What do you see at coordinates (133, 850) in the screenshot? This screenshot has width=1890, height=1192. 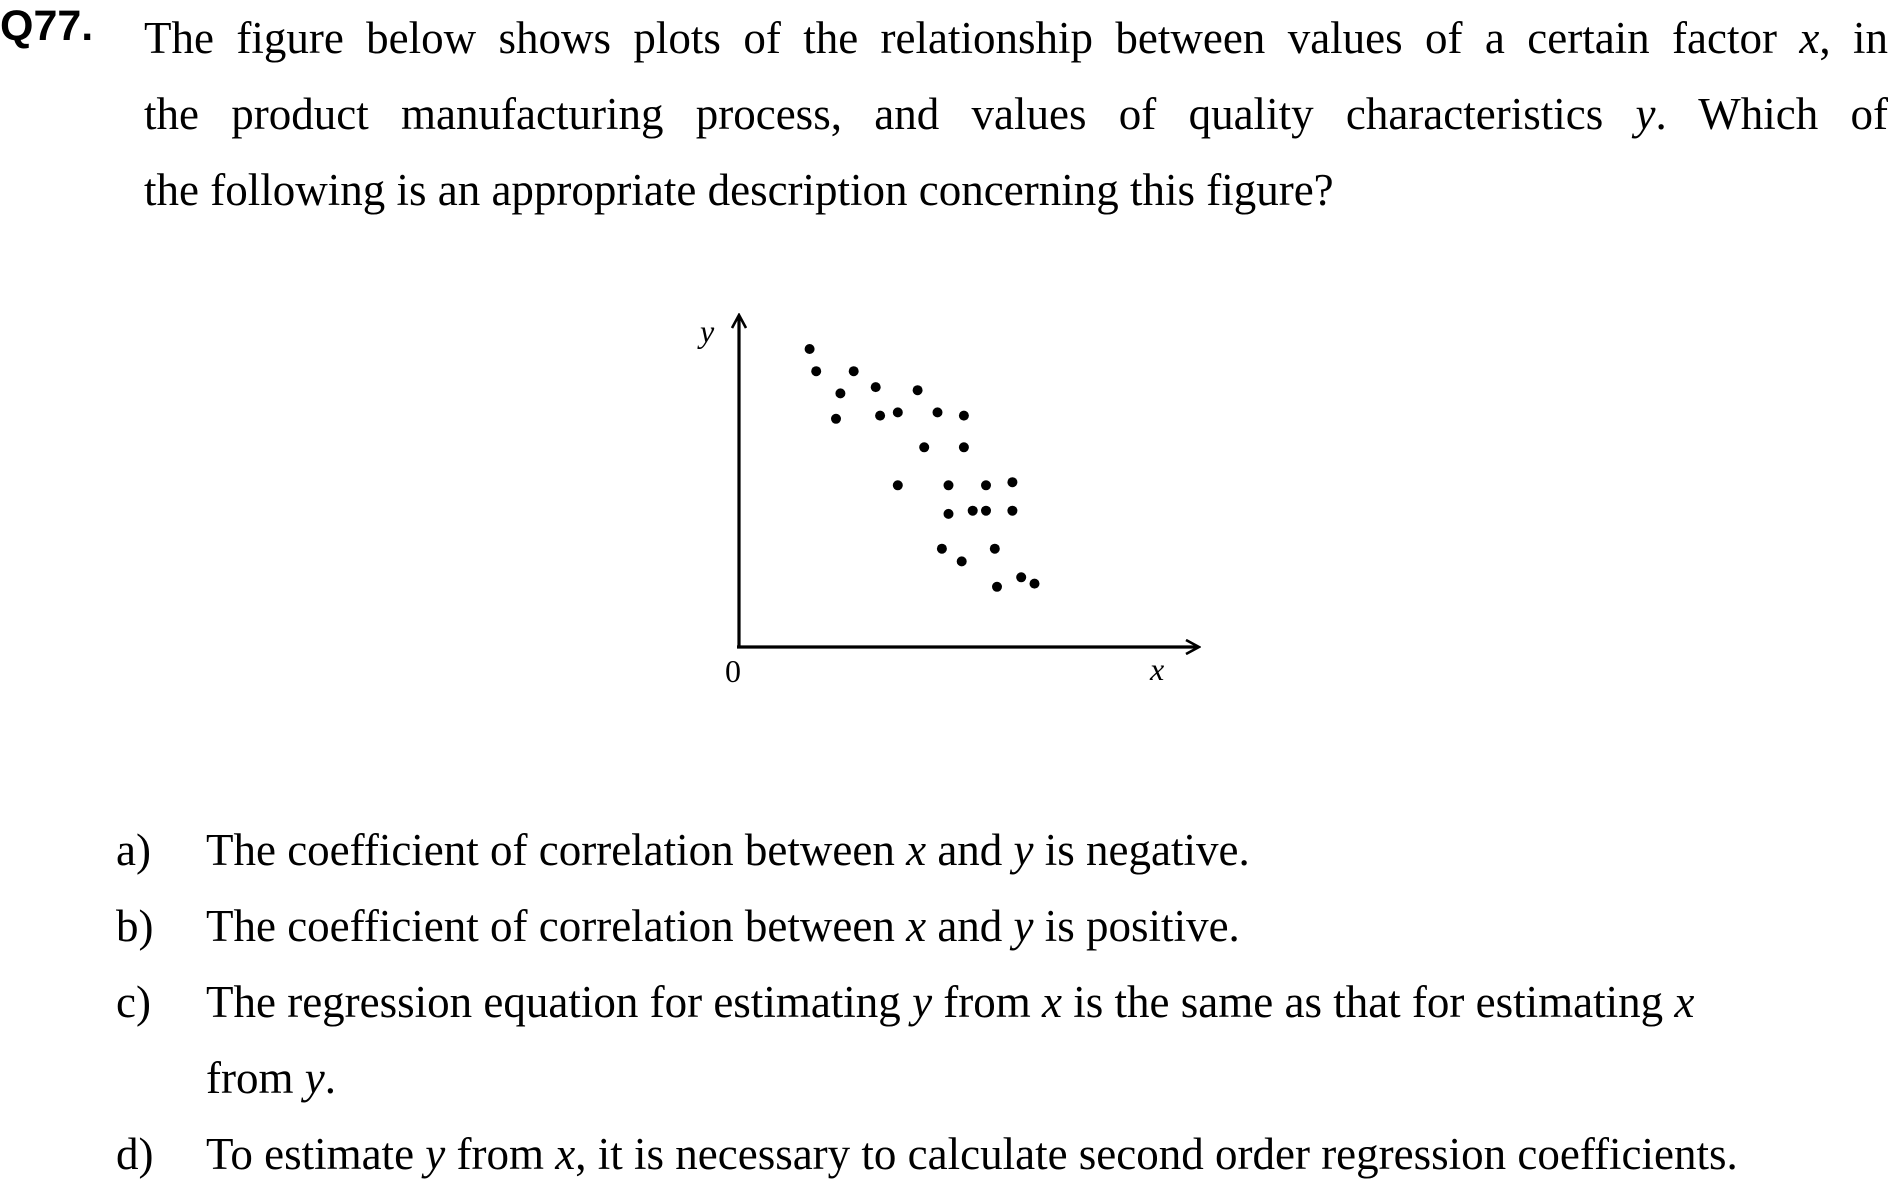 I see `choice-letter: a)` at bounding box center [133, 850].